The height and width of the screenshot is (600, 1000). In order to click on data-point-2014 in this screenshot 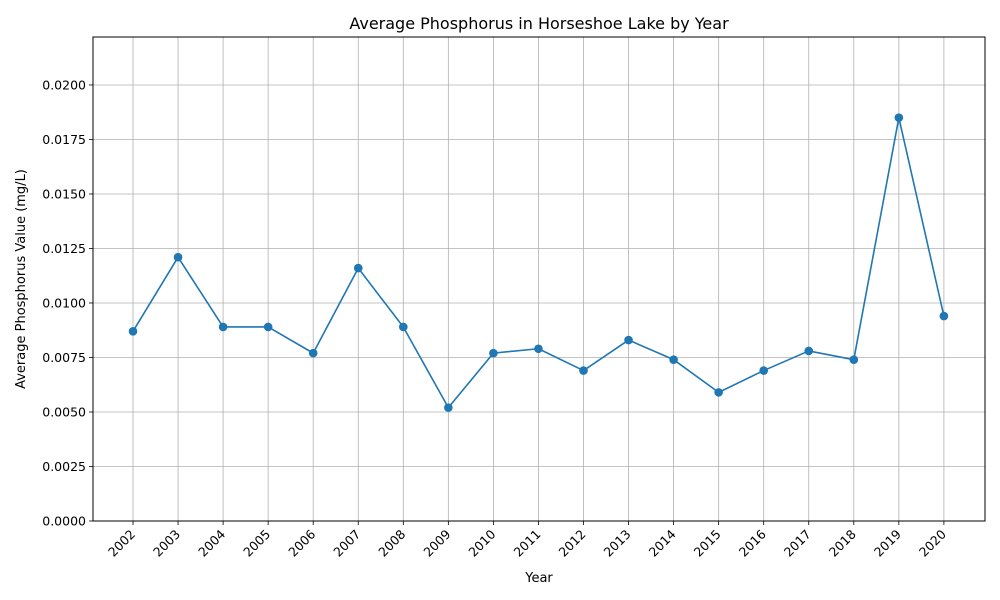, I will do `click(673, 359)`.